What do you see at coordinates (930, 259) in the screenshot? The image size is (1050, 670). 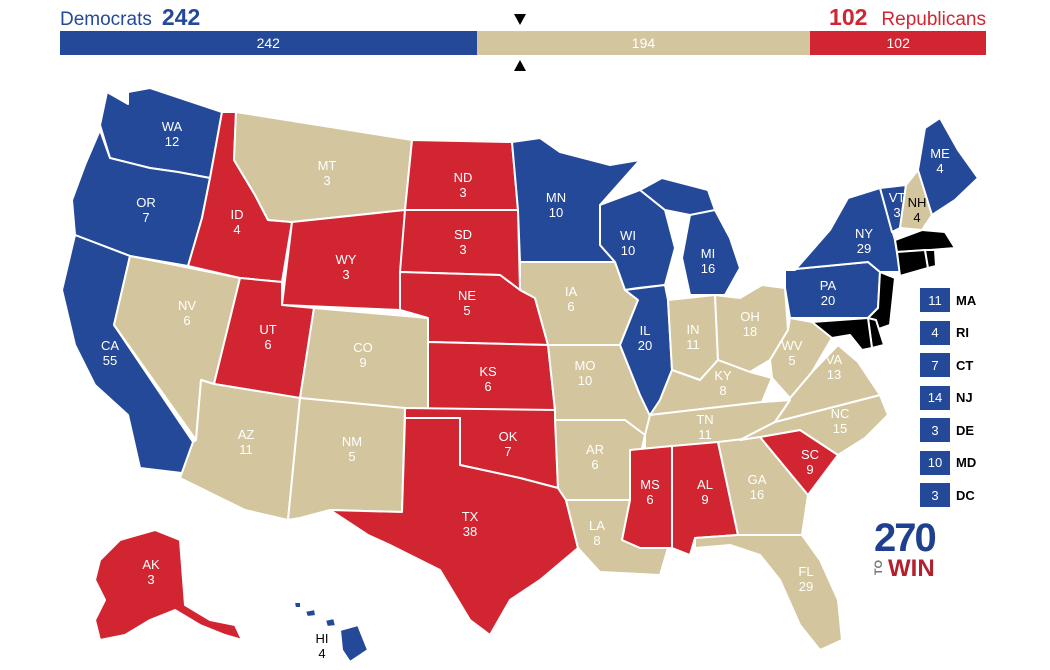 I see `state-ri` at bounding box center [930, 259].